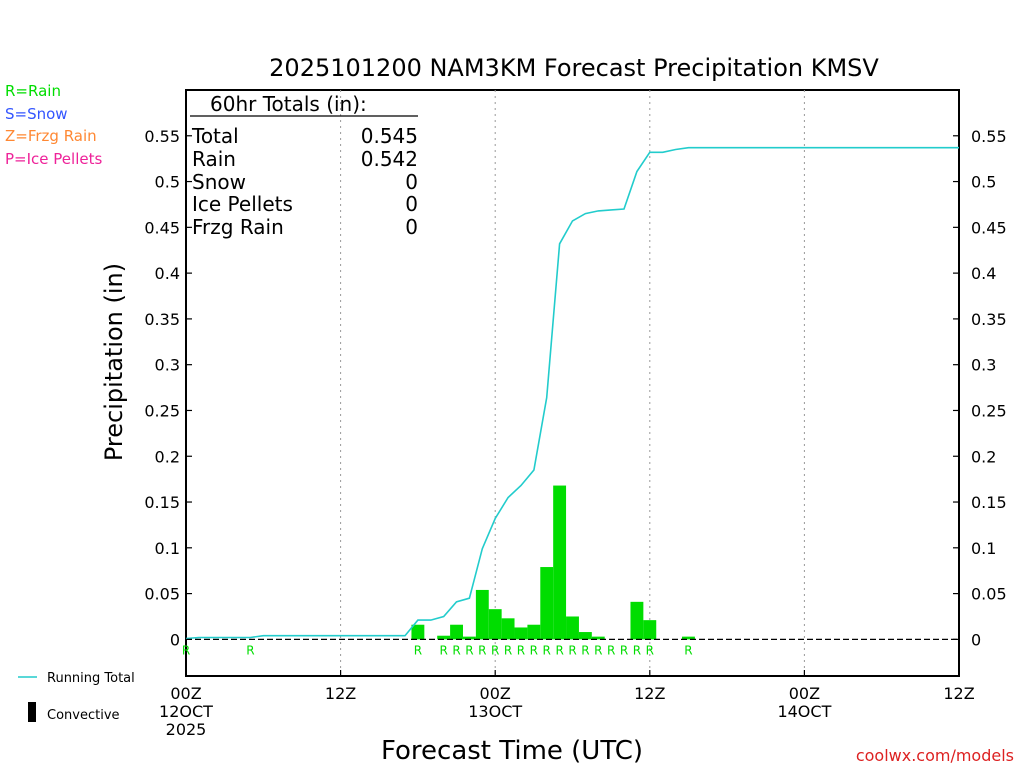 The width and height of the screenshot is (1024, 768). Describe the element at coordinates (389, 136) in the screenshot. I see `totals-value: 0.545` at that location.